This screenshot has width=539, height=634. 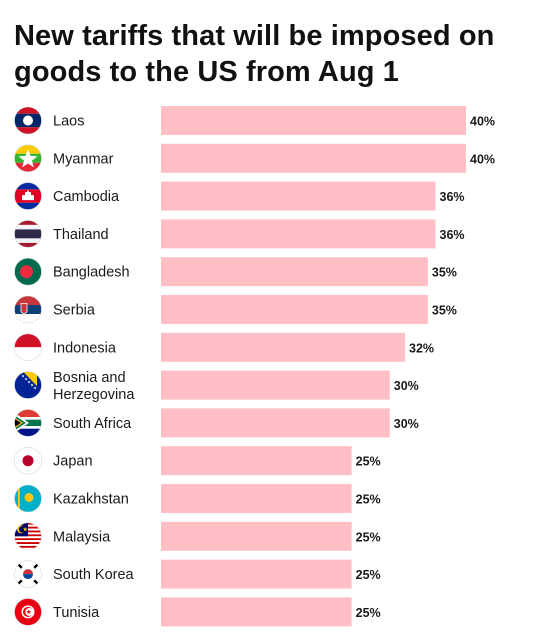 I want to click on category-label: Indonesia, so click(x=85, y=348).